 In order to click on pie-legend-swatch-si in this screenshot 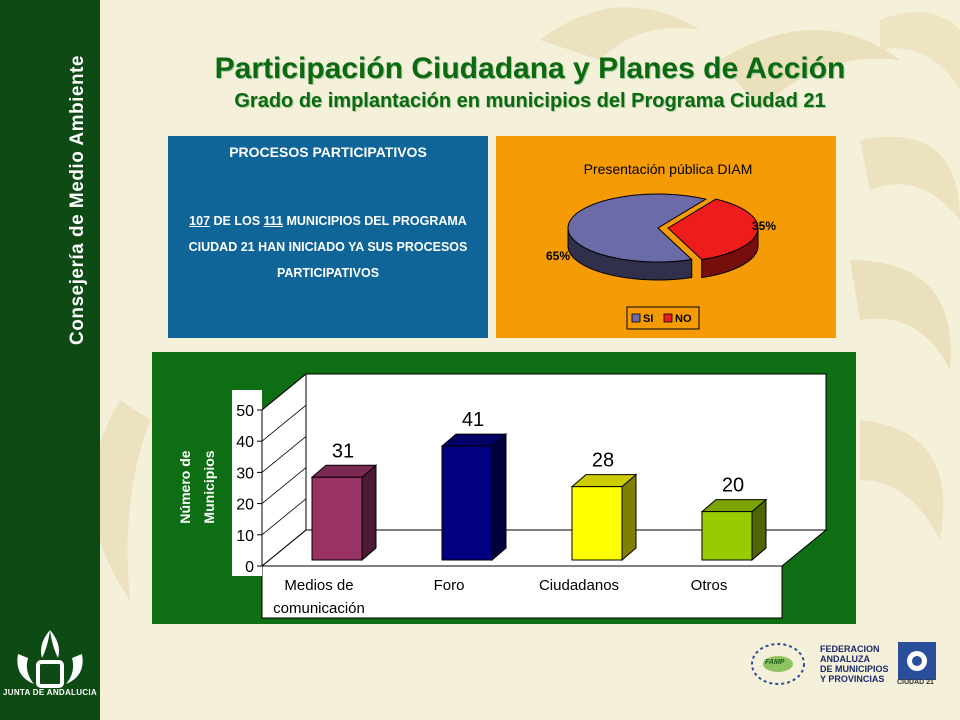, I will do `click(636, 318)`.